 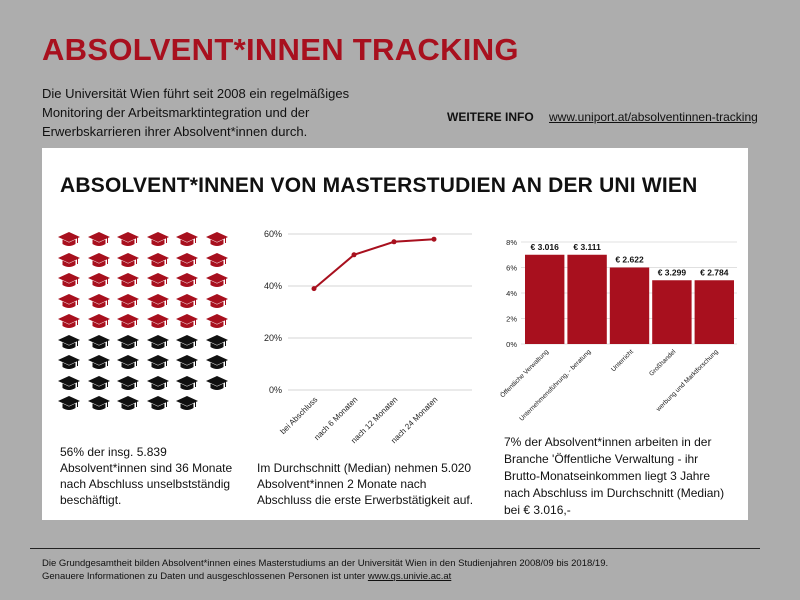 I want to click on bar-value-label: € 2.622, so click(x=629, y=260).